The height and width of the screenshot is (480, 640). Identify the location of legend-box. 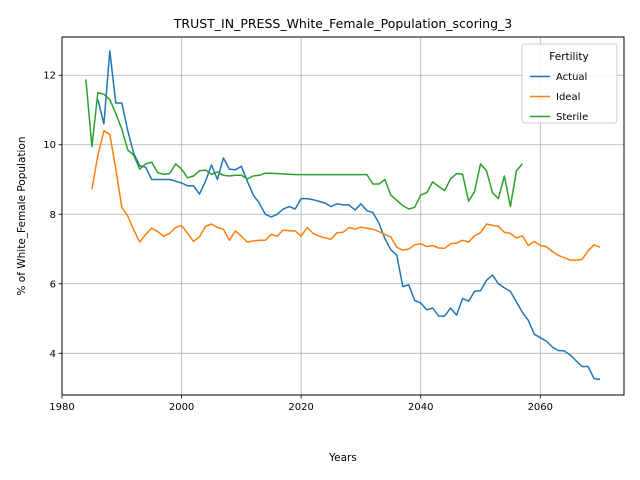
(569, 83).